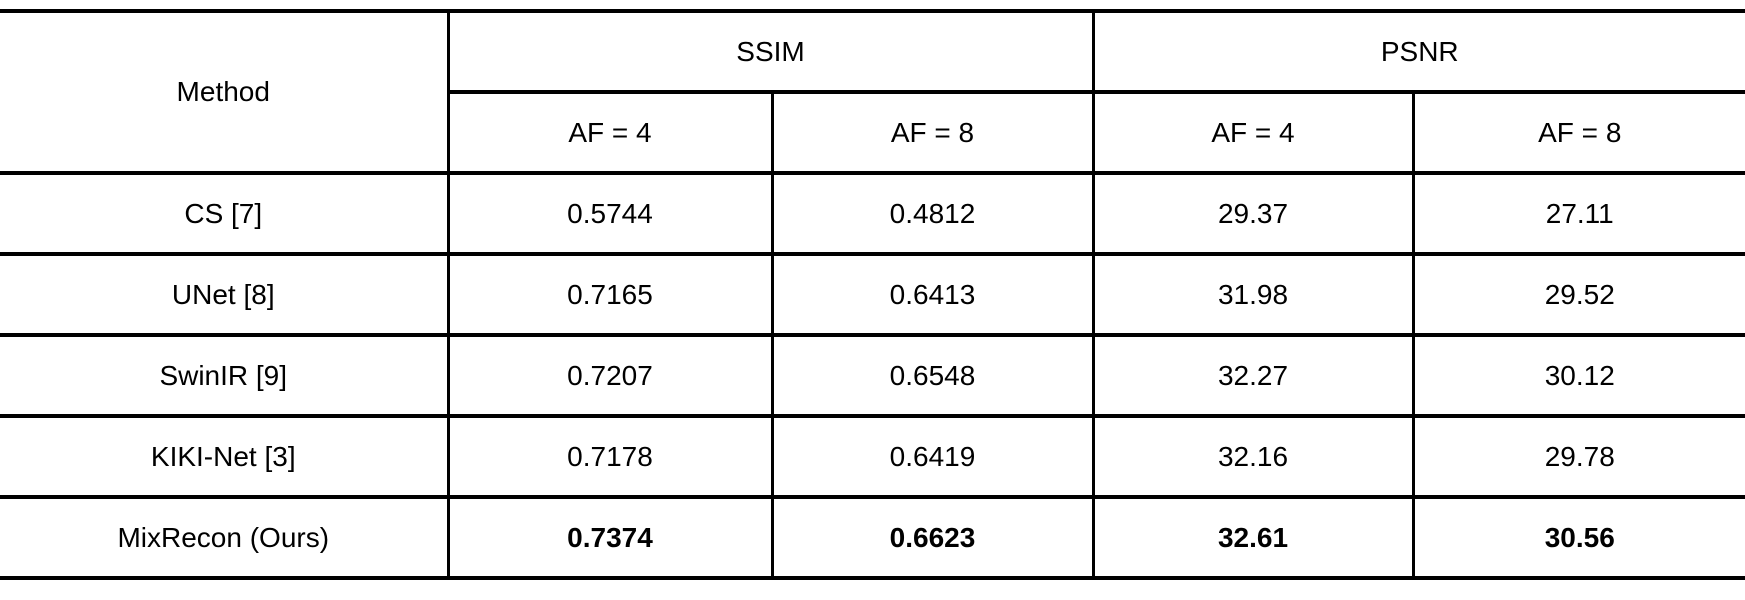 This screenshot has height=600, width=1745. Describe the element at coordinates (1253, 294) in the screenshot. I see `value-cell-psnr-af4: 31.98` at that location.